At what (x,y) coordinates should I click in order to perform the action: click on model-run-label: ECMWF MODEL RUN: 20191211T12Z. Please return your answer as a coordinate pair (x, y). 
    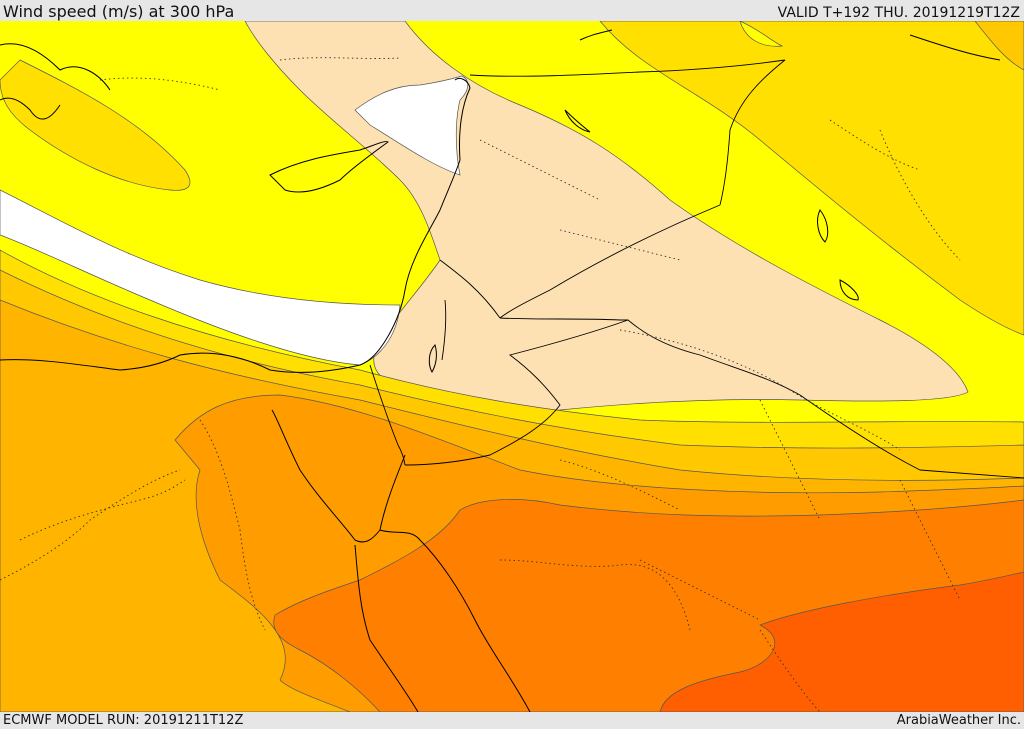
    Looking at the image, I should click on (123, 720).